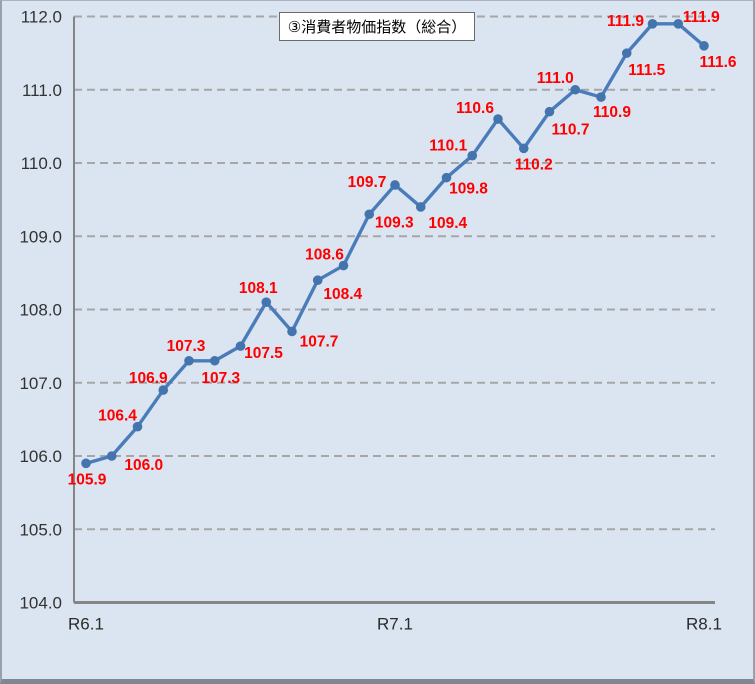  I want to click on data-point-label: 111.6, so click(717, 62).